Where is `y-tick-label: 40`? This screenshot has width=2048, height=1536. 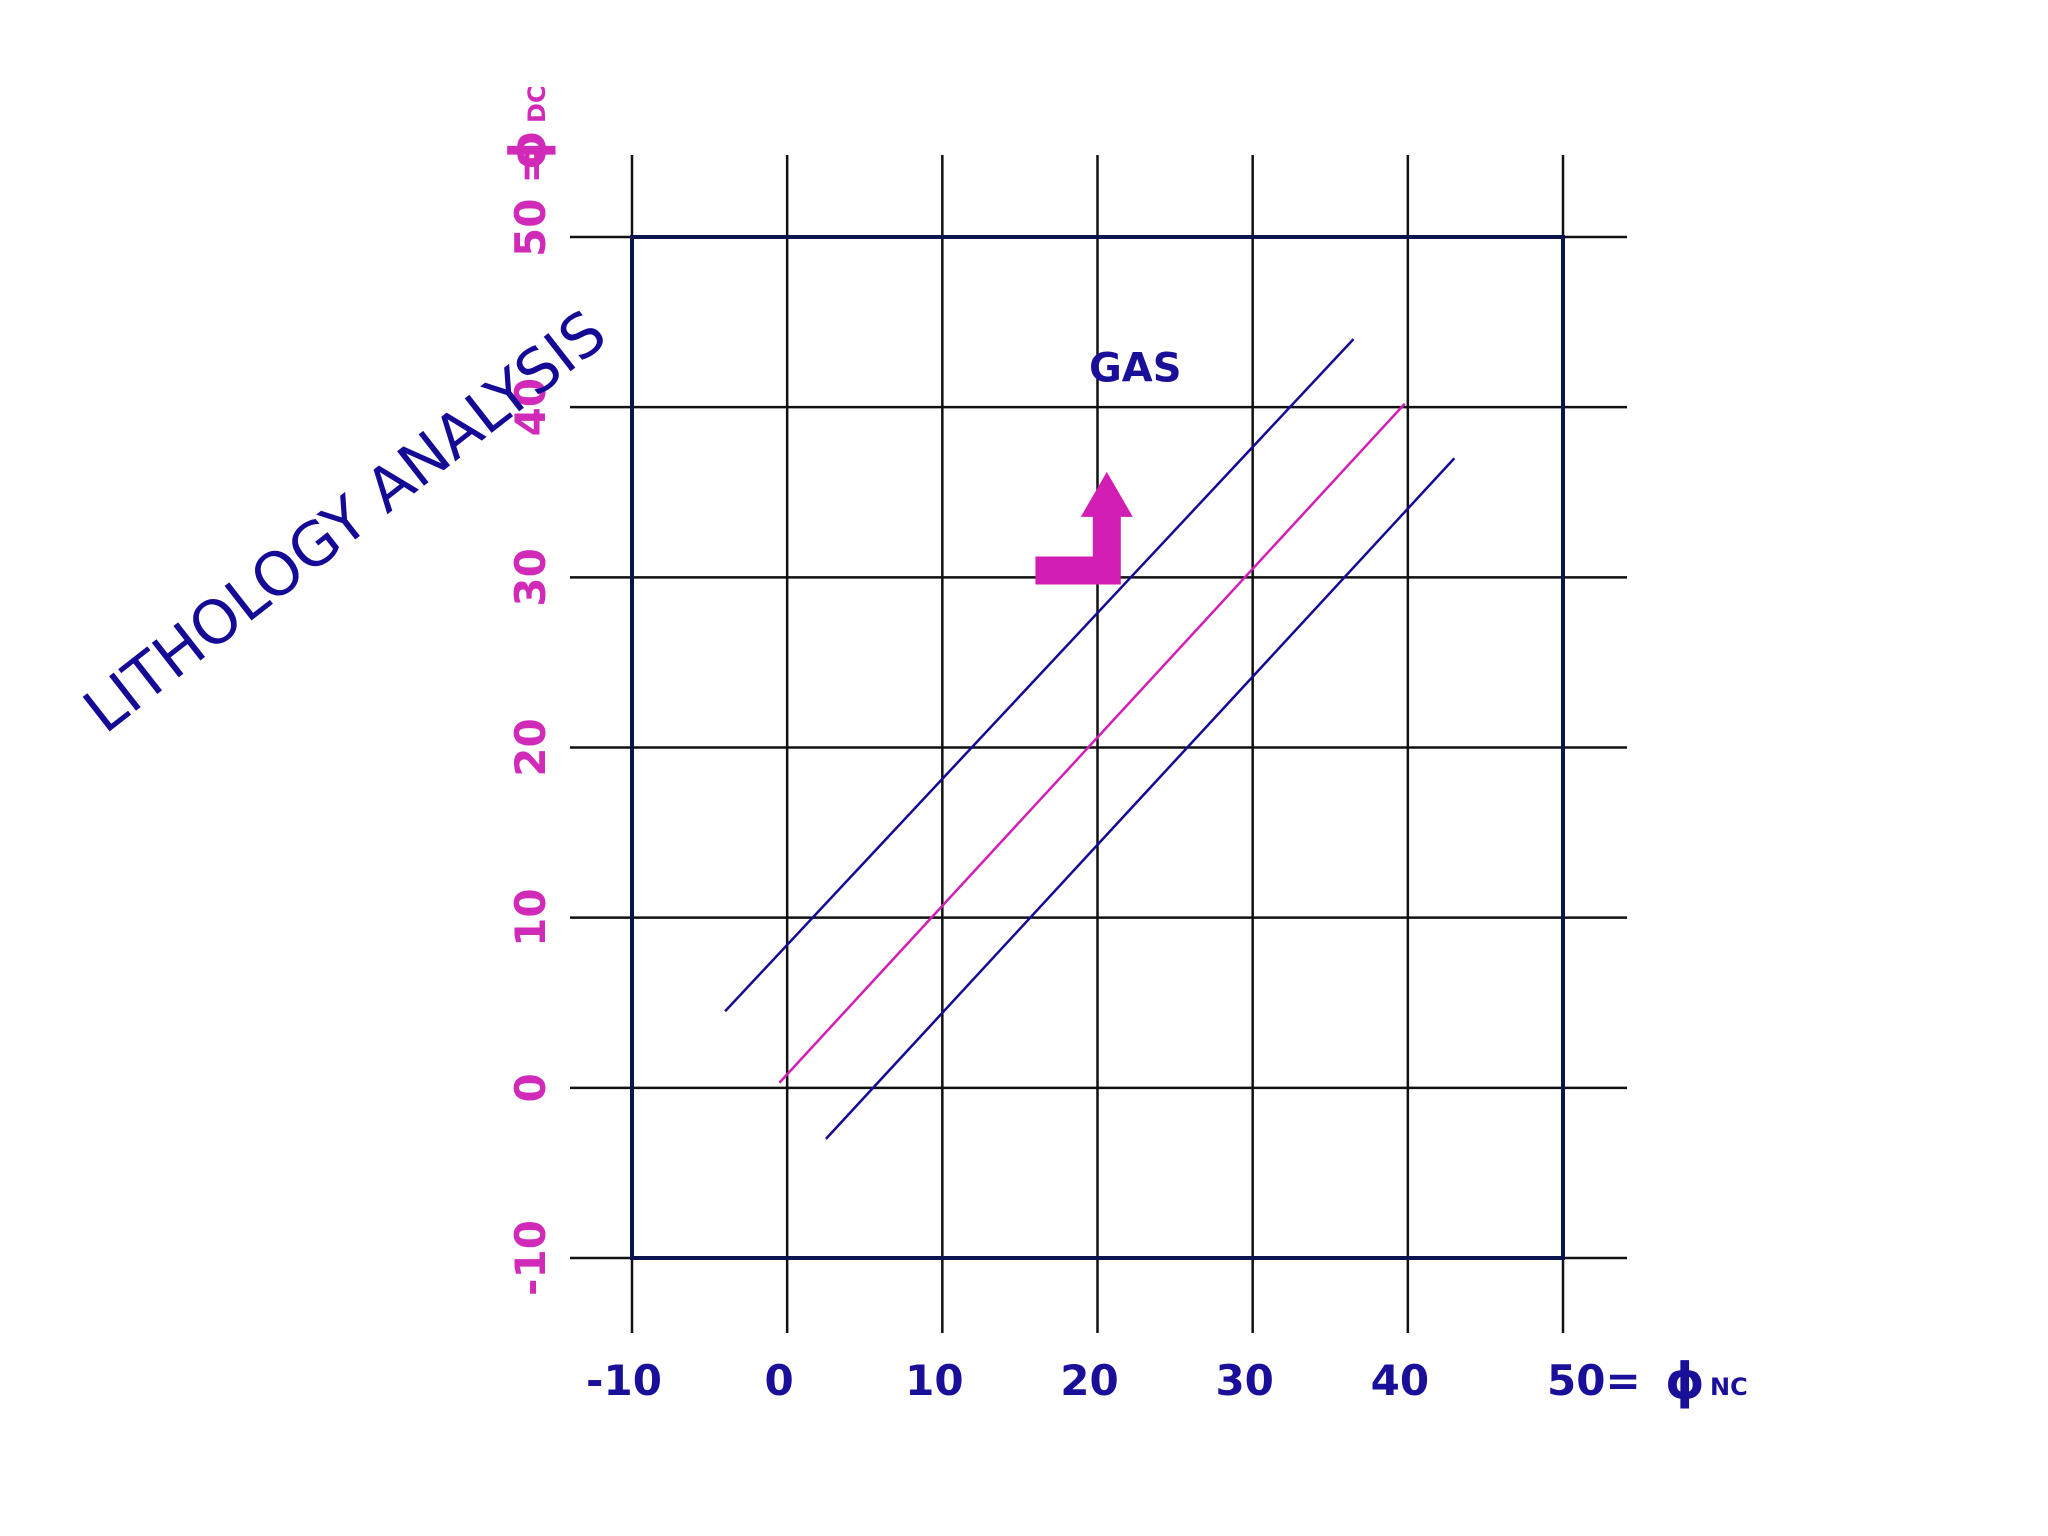
y-tick-label: 40 is located at coordinates (530, 407).